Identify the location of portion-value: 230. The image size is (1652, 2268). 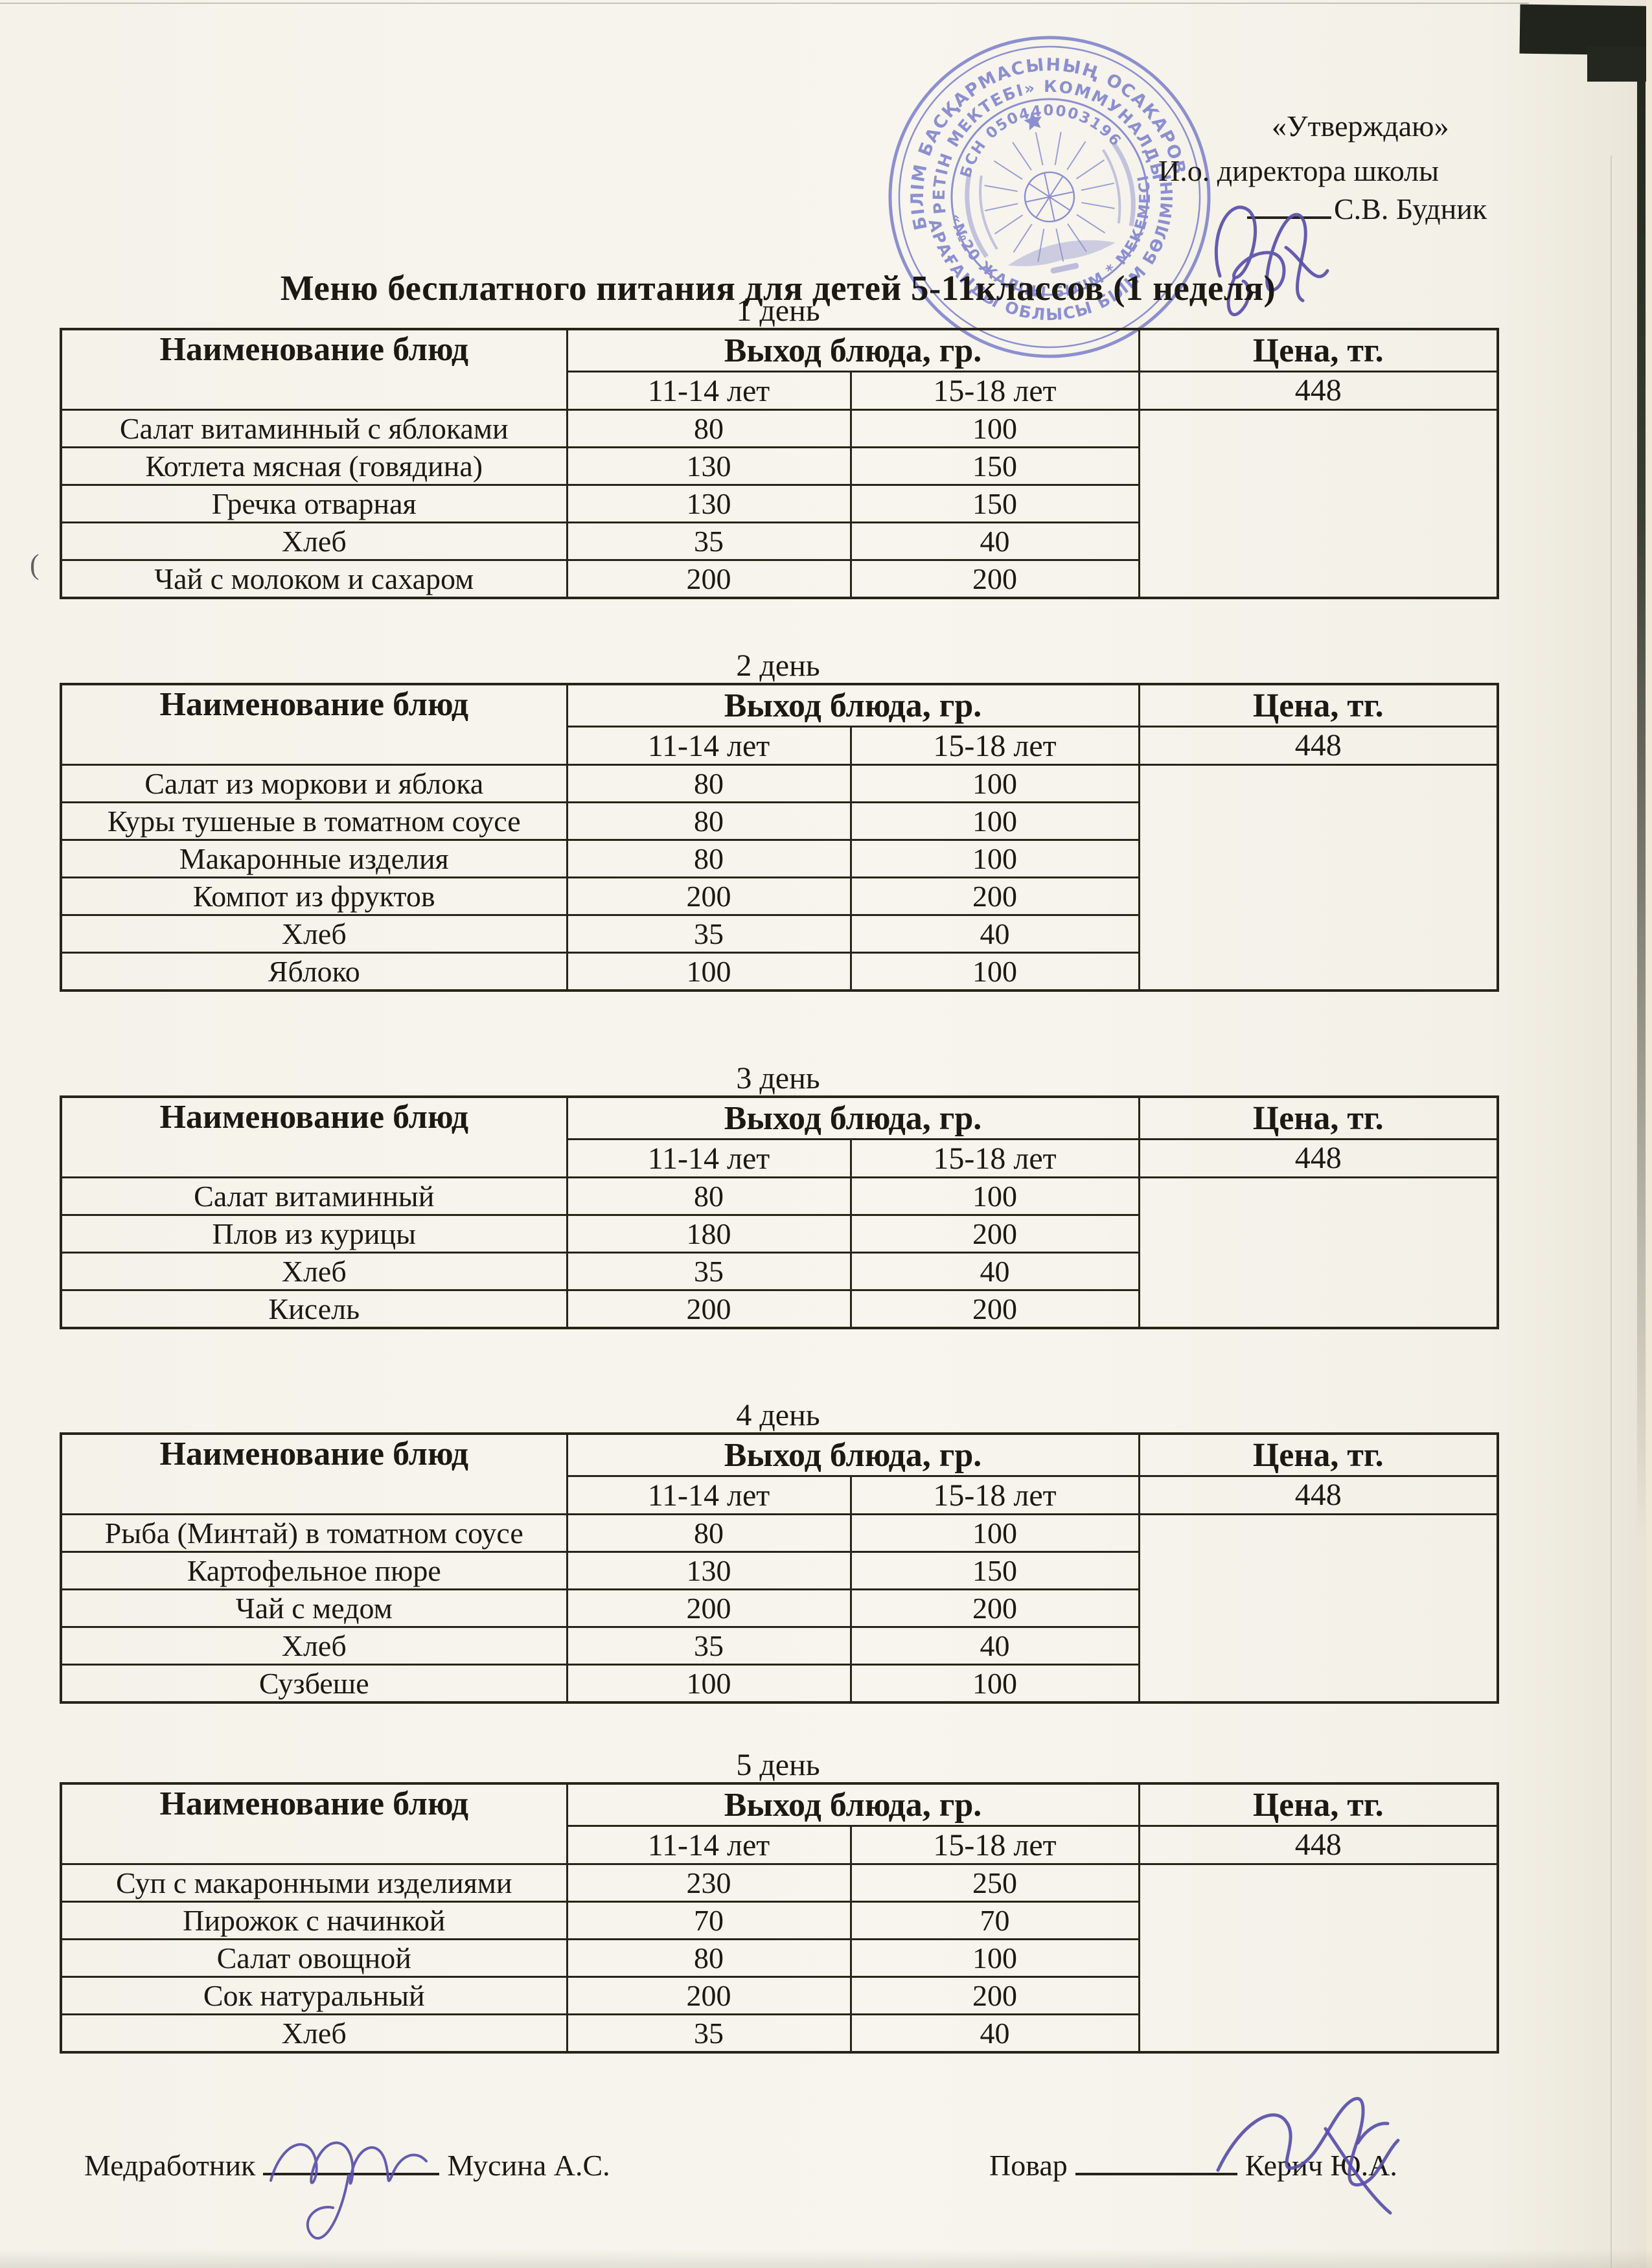
(709, 1883).